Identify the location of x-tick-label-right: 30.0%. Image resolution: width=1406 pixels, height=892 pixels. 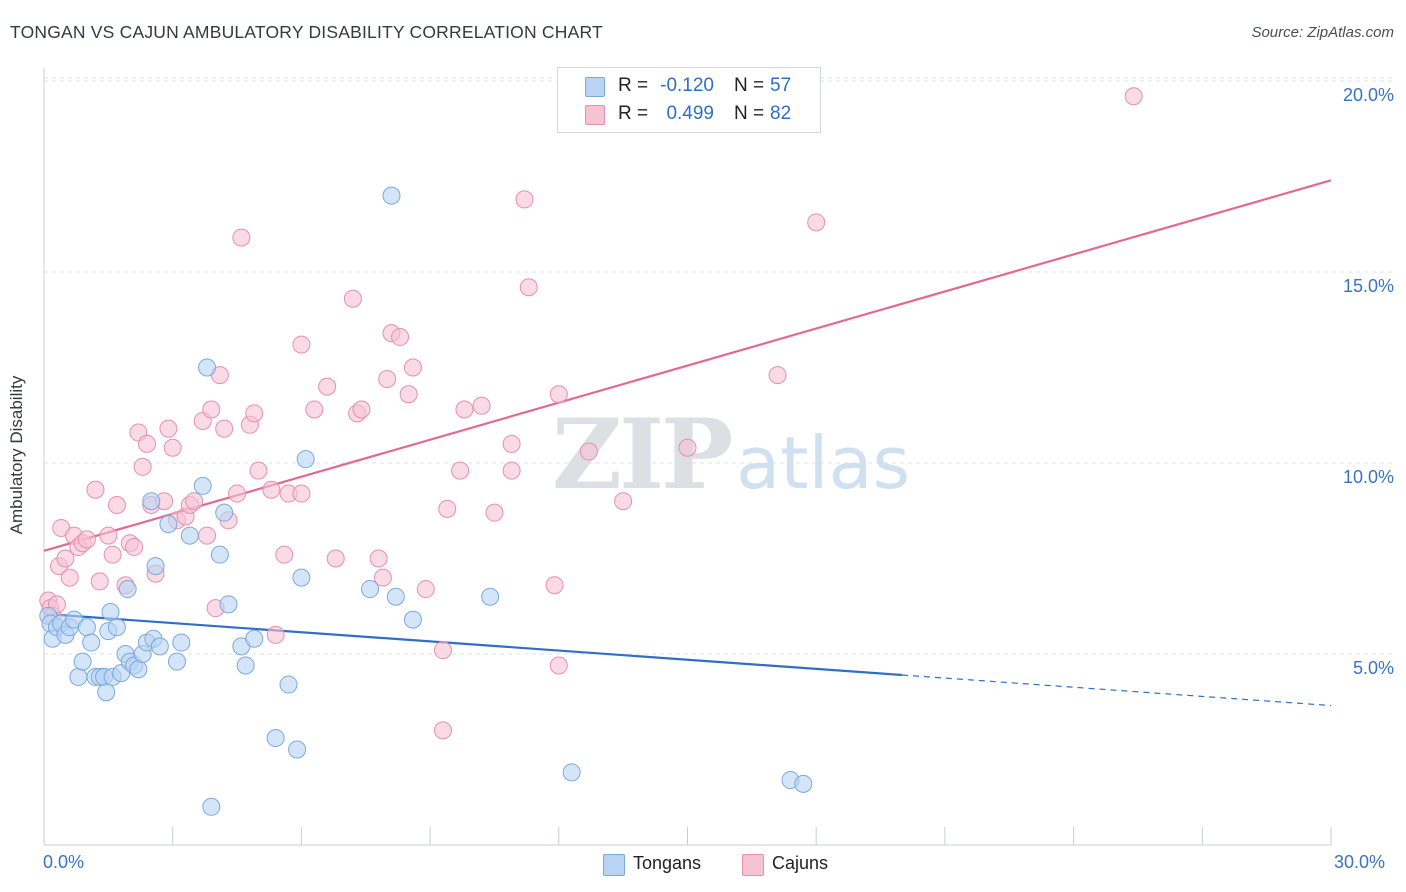
(1360, 862).